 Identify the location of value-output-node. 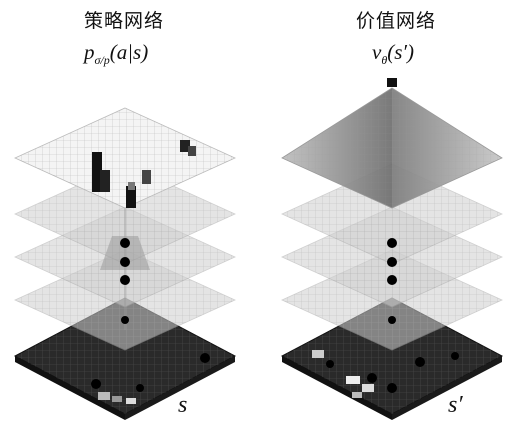
(392, 82).